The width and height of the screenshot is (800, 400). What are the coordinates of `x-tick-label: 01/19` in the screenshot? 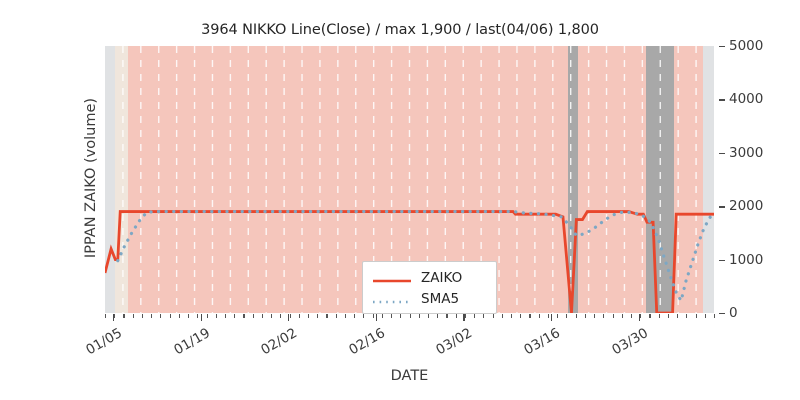 It's located at (191, 342).